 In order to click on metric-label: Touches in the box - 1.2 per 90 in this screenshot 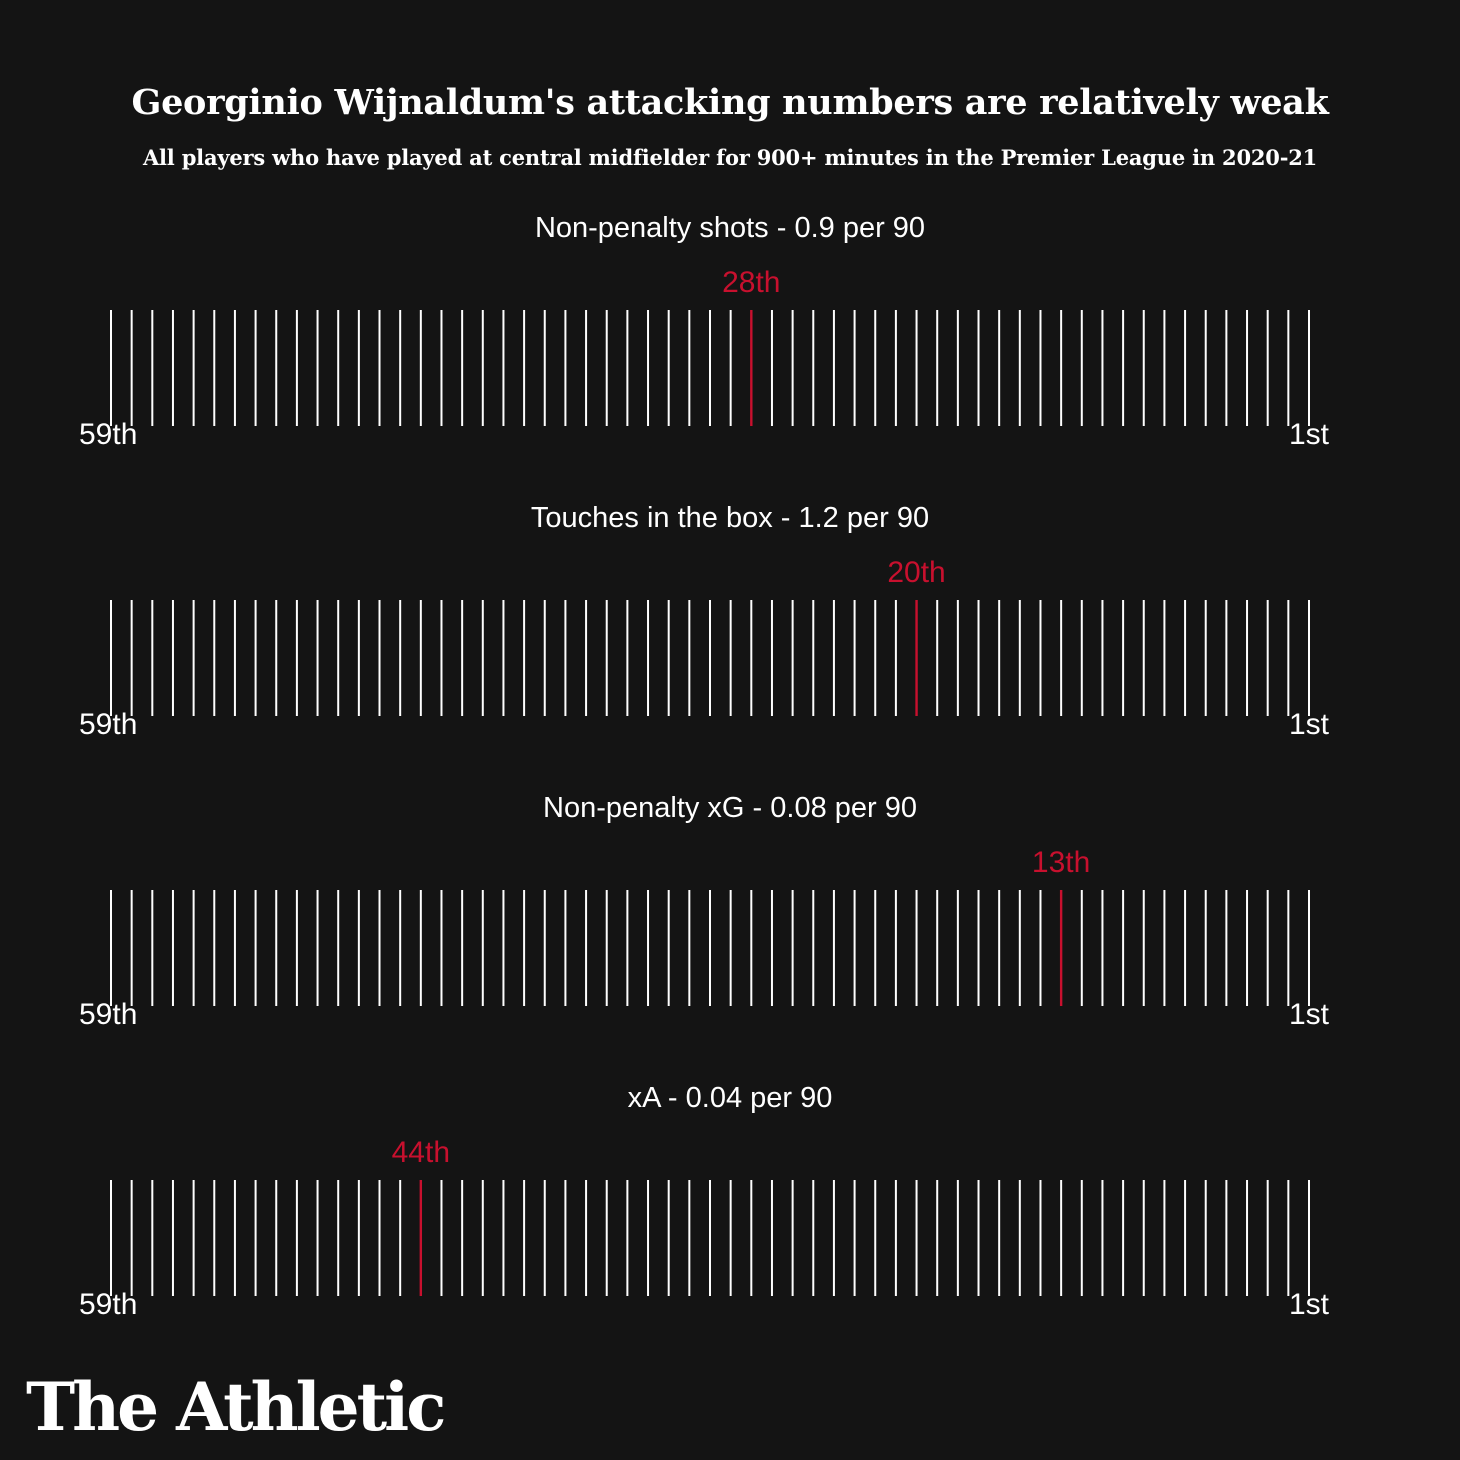, I will do `click(730, 518)`.